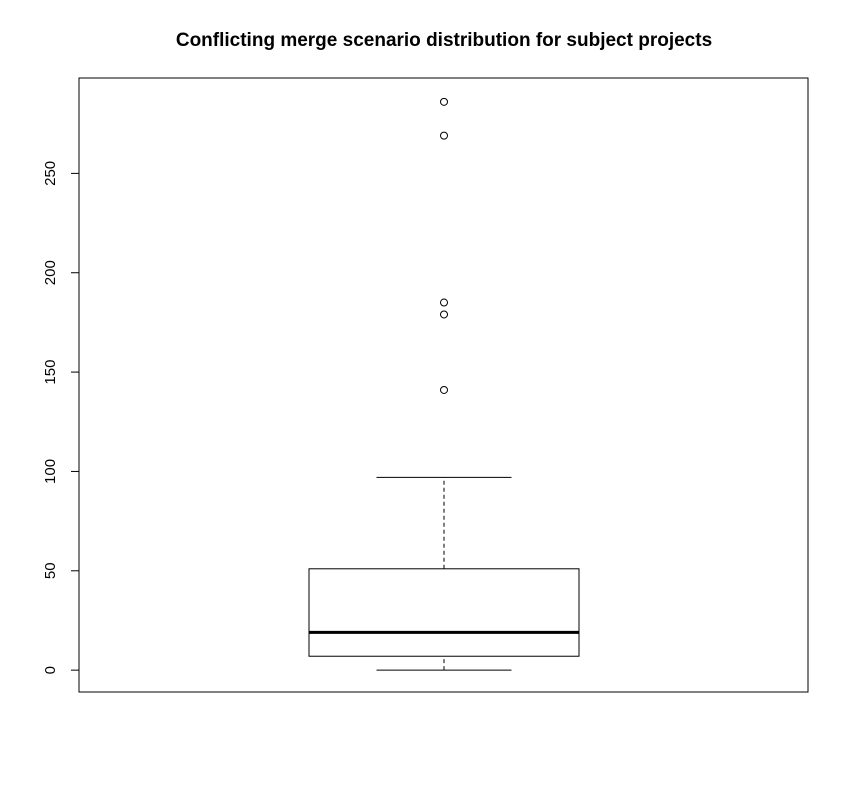  What do you see at coordinates (50, 272) in the screenshot?
I see `y-tick-label: 200` at bounding box center [50, 272].